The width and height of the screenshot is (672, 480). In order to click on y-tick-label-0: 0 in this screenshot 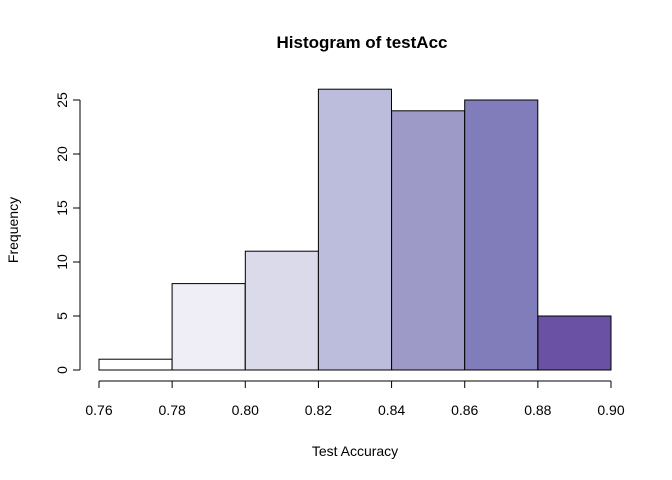, I will do `click(62, 370)`.